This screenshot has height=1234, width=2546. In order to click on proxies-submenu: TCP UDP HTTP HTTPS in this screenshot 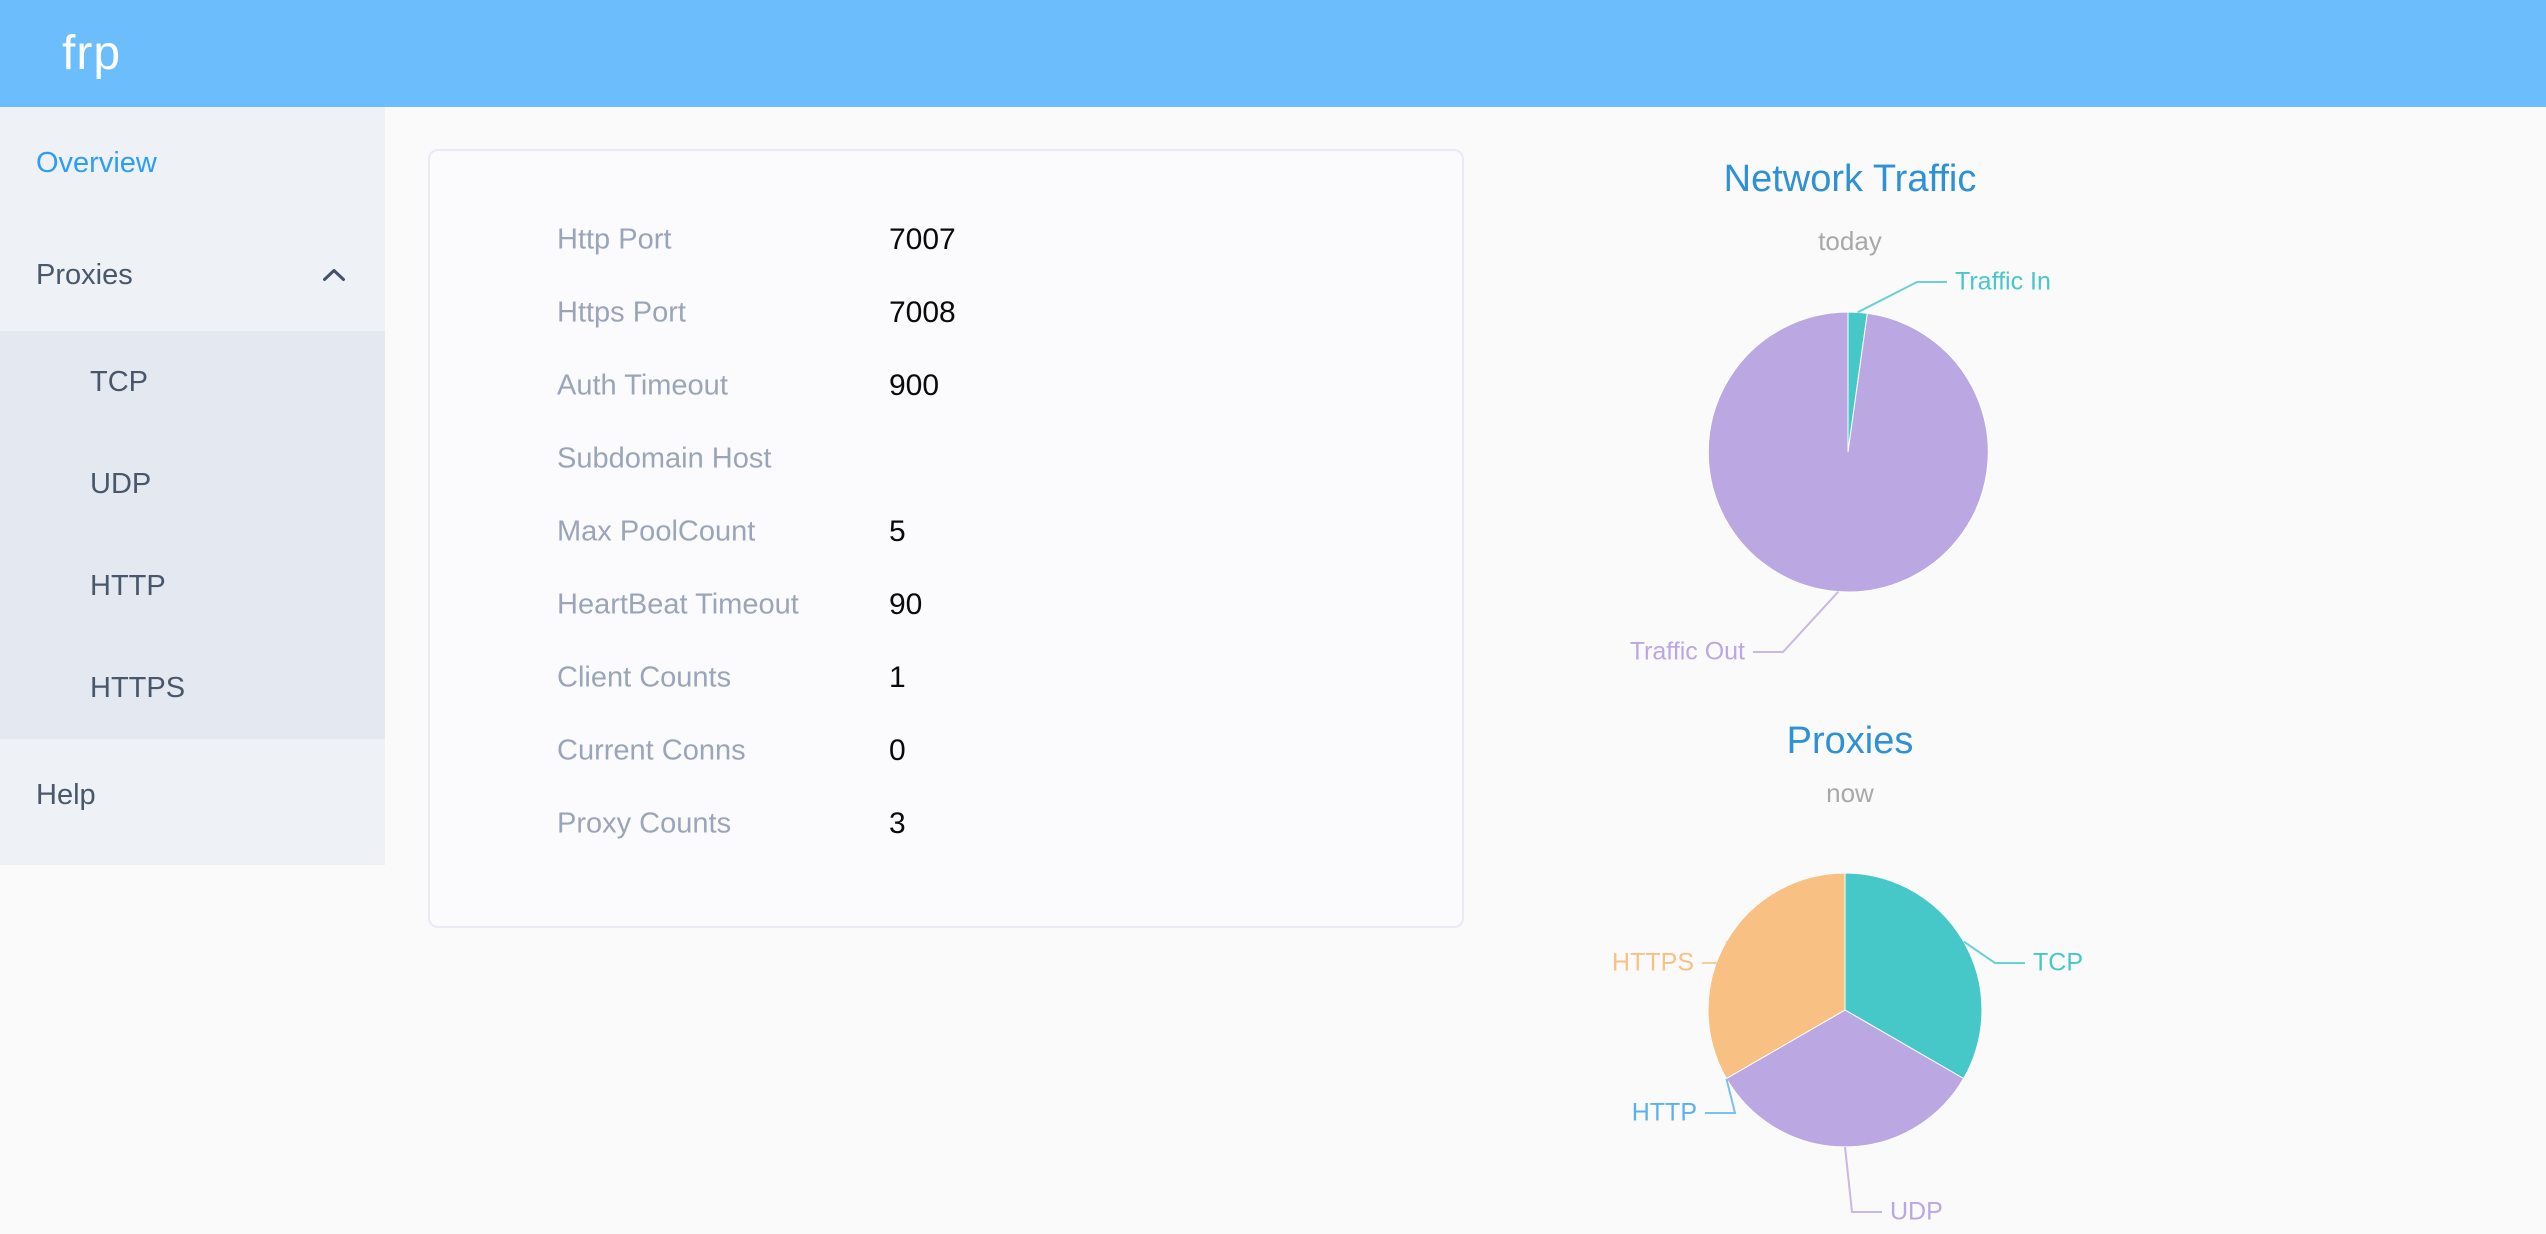, I will do `click(192, 535)`.